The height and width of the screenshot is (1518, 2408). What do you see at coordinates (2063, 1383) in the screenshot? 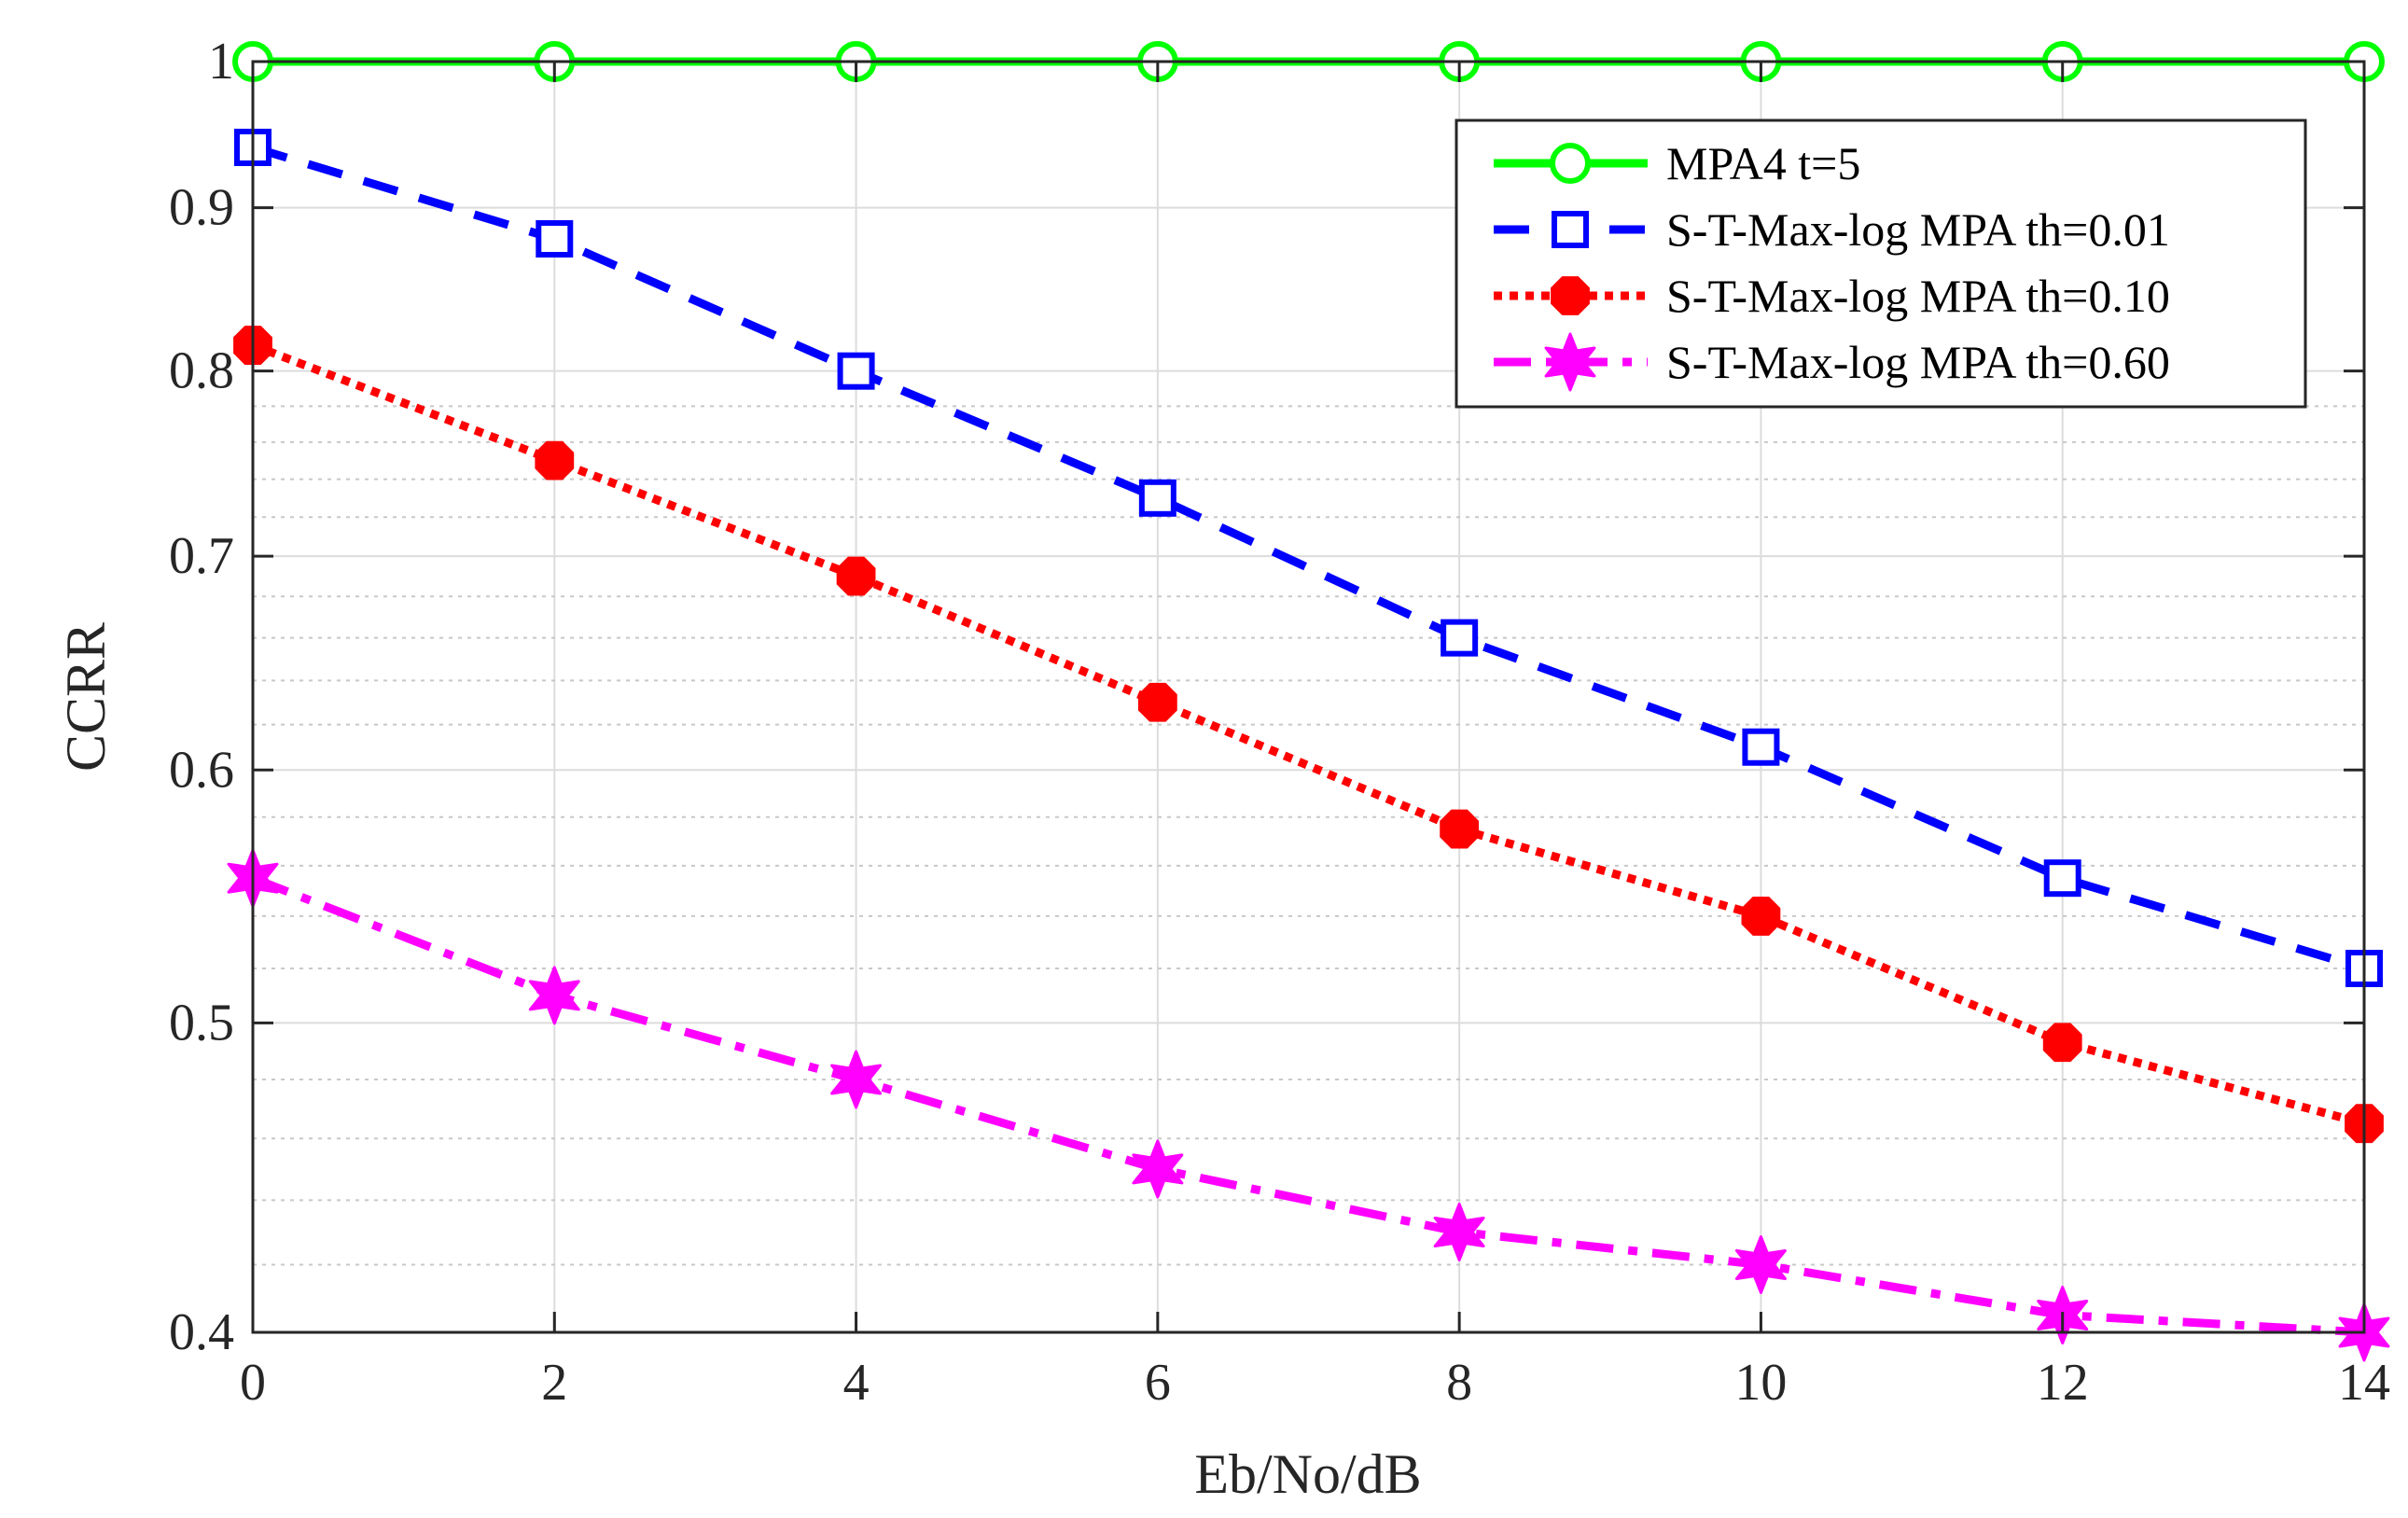
I see `x-tick-label: 12` at bounding box center [2063, 1383].